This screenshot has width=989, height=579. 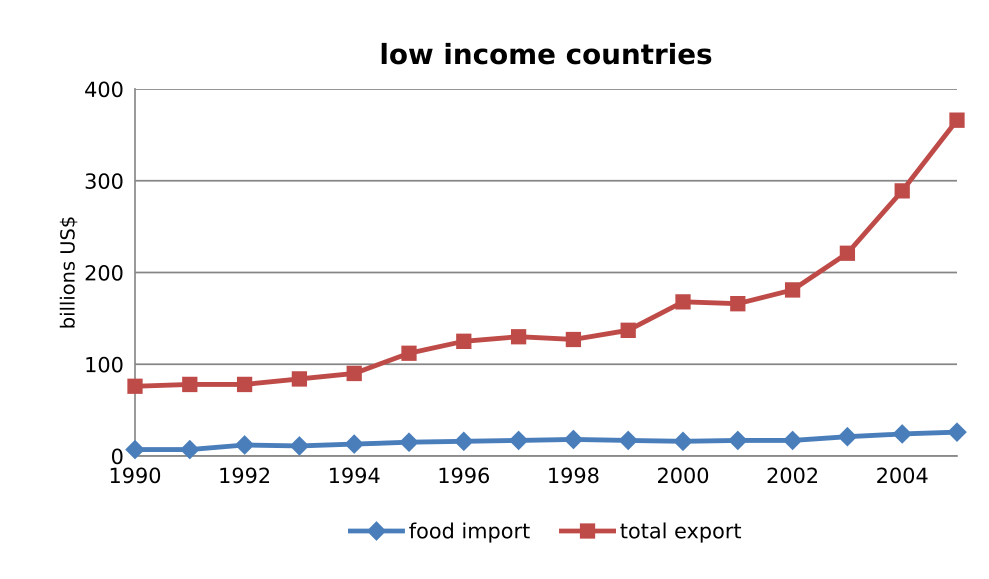 What do you see at coordinates (902, 475) in the screenshot?
I see `x-tick-label: 2004` at bounding box center [902, 475].